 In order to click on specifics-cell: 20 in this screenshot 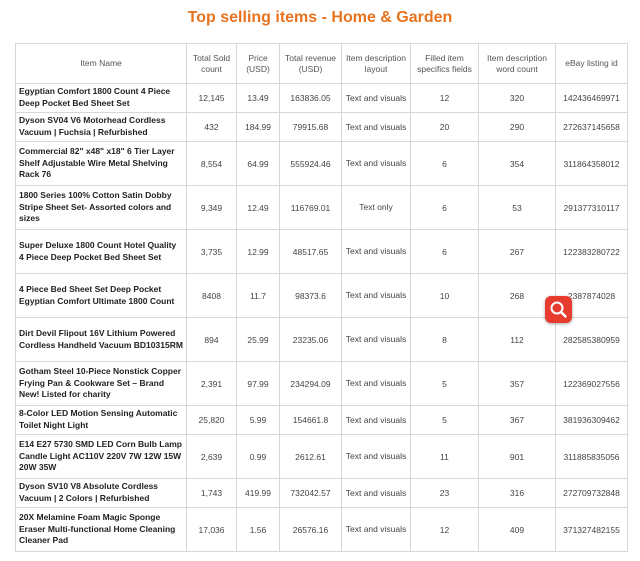, I will do `click(444, 127)`.